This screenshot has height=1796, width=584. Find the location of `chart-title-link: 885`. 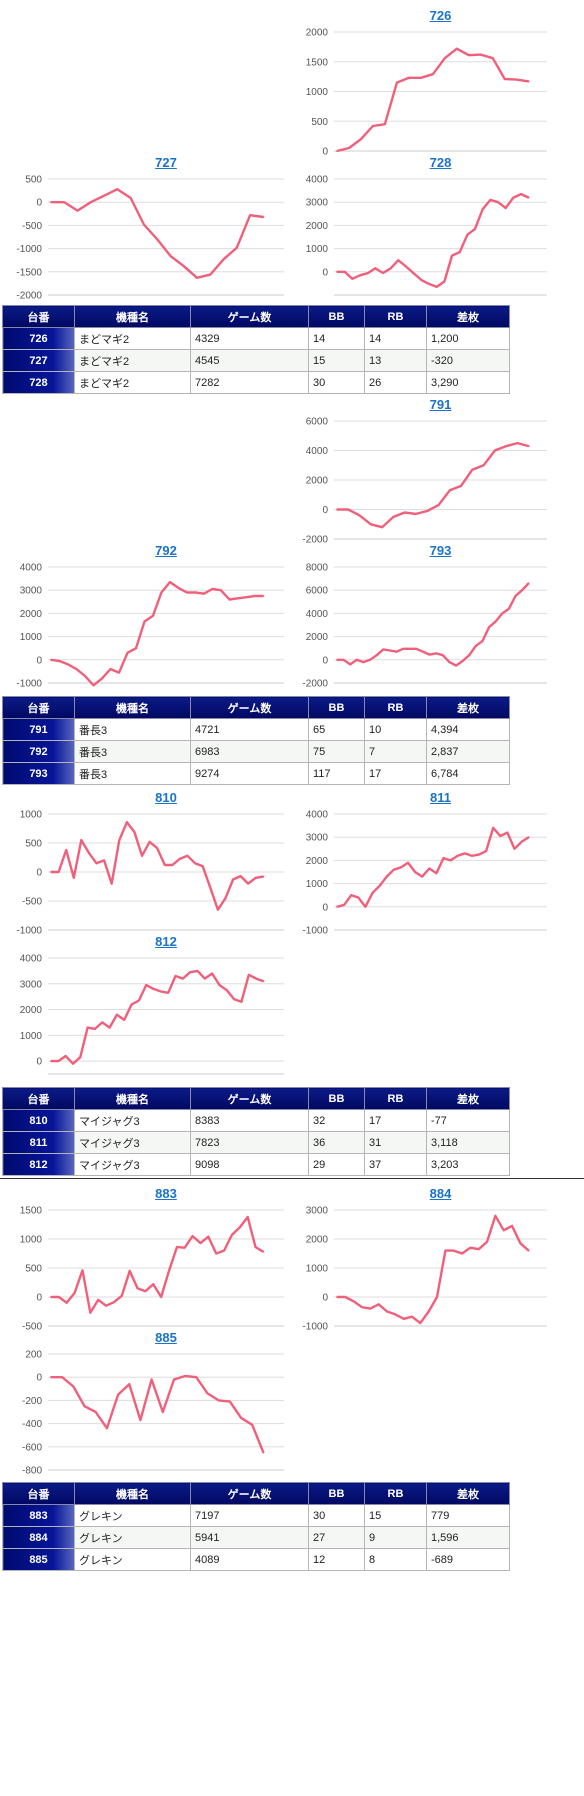

chart-title-link: 885 is located at coordinates (166, 1337).